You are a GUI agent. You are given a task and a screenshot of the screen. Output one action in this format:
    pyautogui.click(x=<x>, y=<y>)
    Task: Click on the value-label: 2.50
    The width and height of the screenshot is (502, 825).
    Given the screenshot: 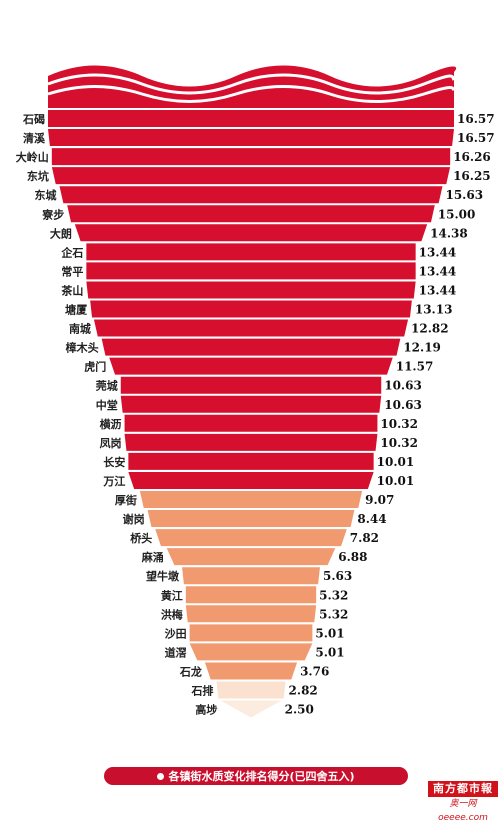 What is the action you would take?
    pyautogui.click(x=299, y=710)
    